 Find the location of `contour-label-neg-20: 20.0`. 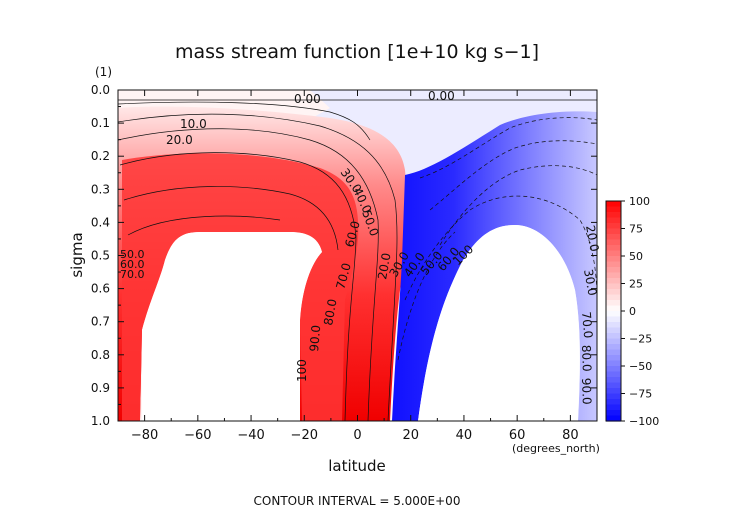

contour-label-neg-20: 20.0 is located at coordinates (384, 266).